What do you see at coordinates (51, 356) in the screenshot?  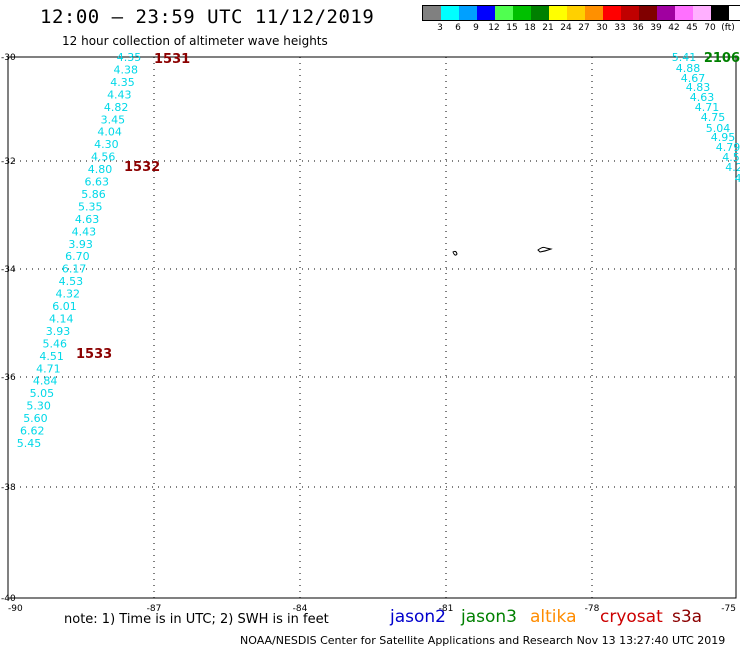 I see `swh-value: 4.51` at bounding box center [51, 356].